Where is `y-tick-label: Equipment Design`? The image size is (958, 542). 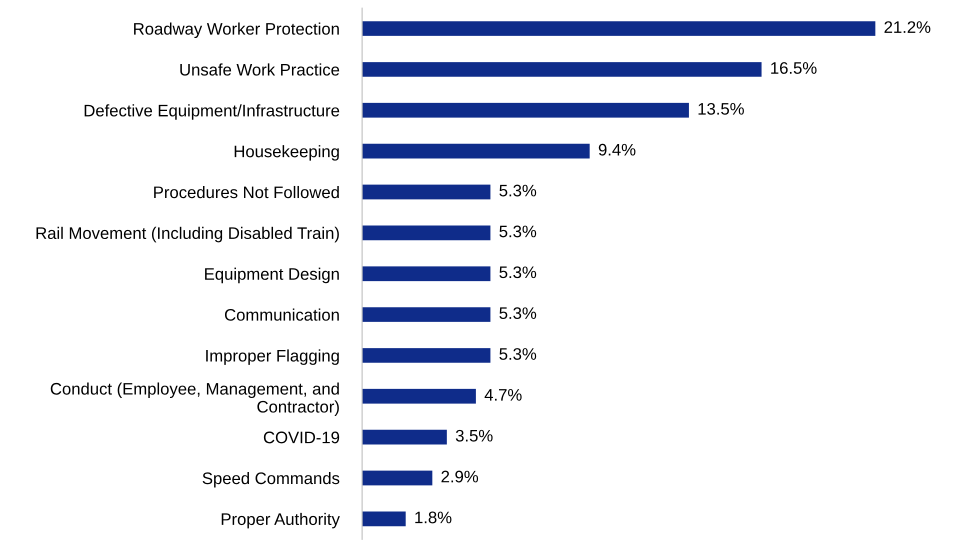 y-tick-label: Equipment Design is located at coordinates (272, 276).